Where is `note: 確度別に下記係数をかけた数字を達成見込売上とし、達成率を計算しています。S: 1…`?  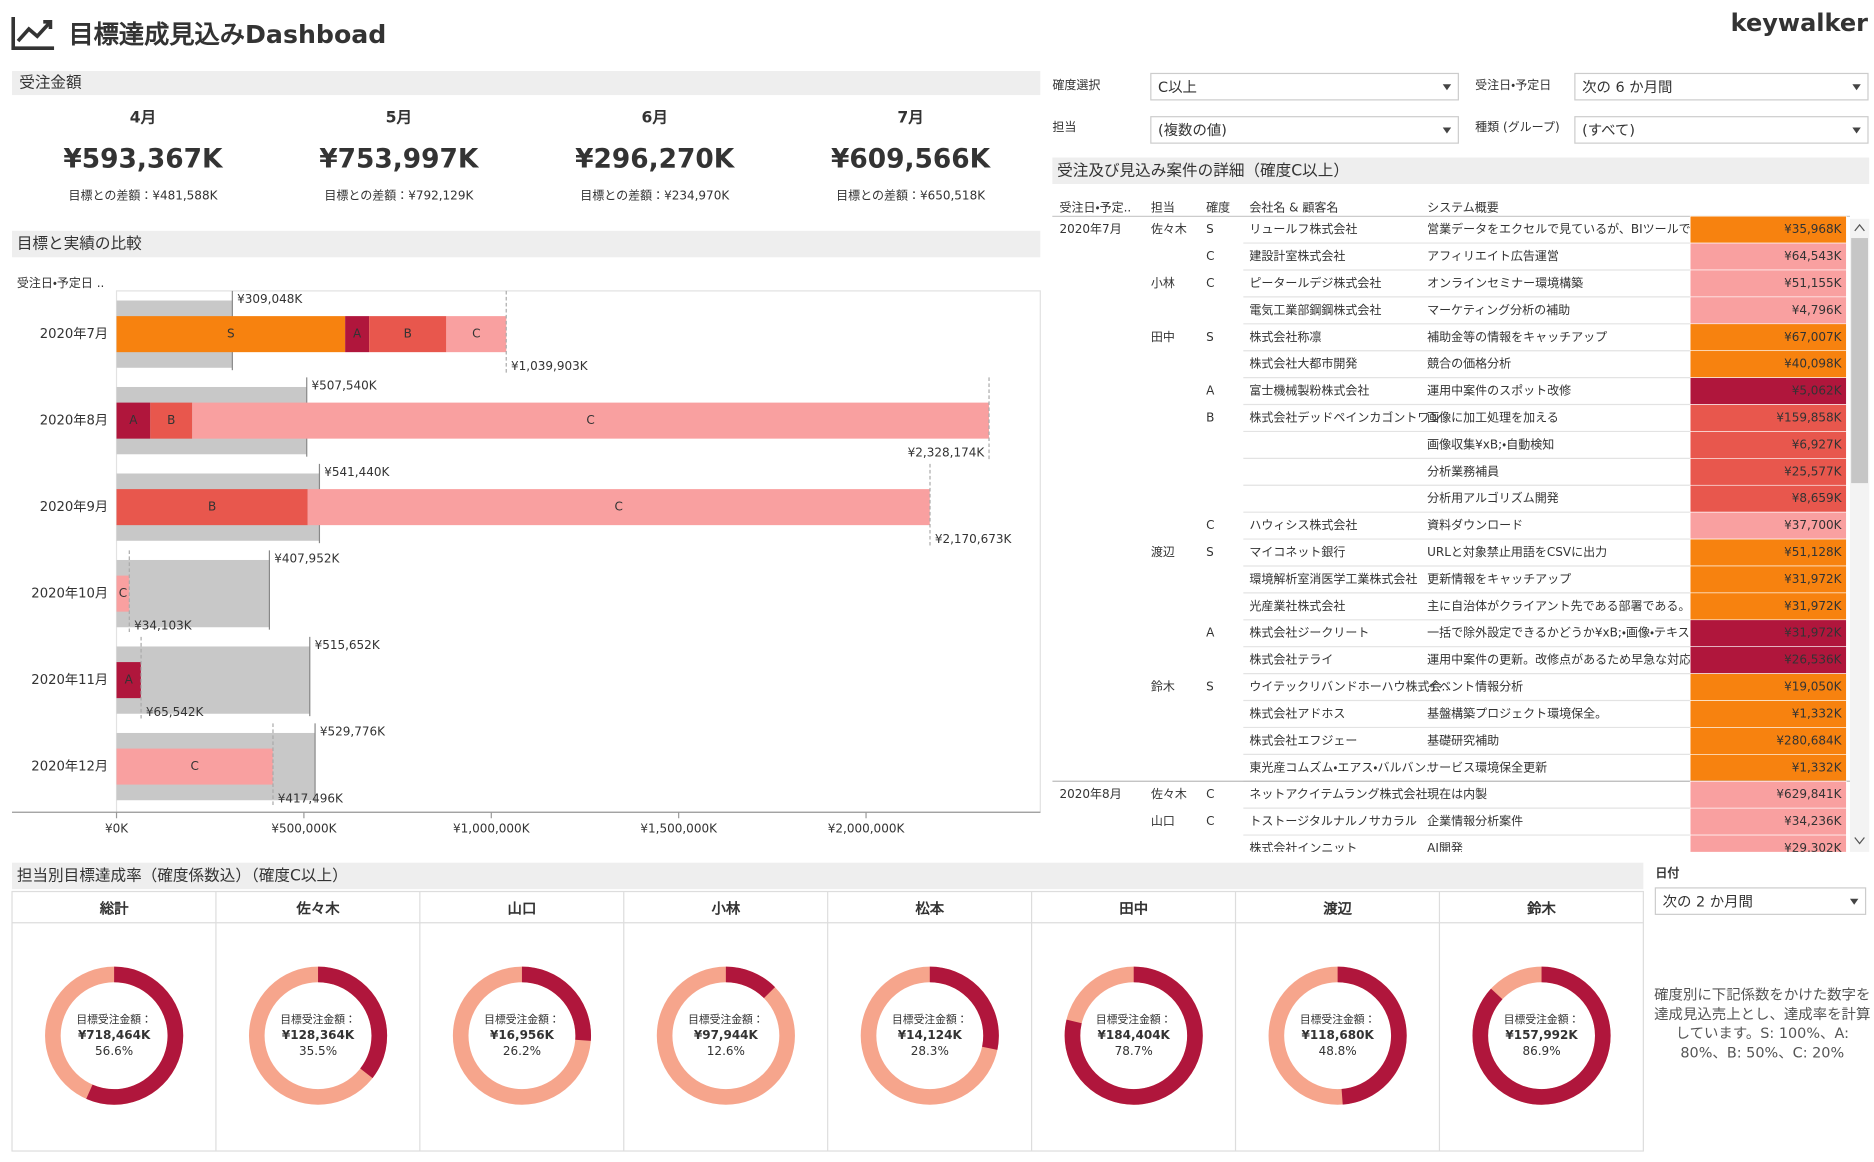
note: 確度別に下記係数をかけた数字を達成見込売上とし、達成率を計算しています。S: 1… is located at coordinates (1762, 1023).